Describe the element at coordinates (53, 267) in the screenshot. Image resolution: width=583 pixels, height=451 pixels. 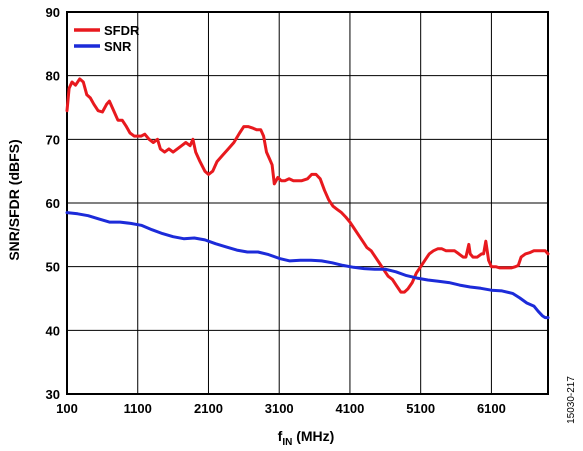
I see `y-tick-50: 50` at that location.